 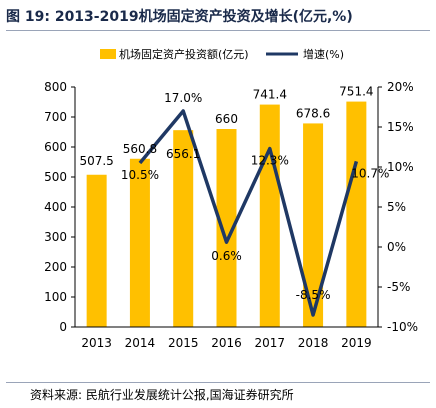 I want to click on bar-value-label: 741.4, so click(x=270, y=95).